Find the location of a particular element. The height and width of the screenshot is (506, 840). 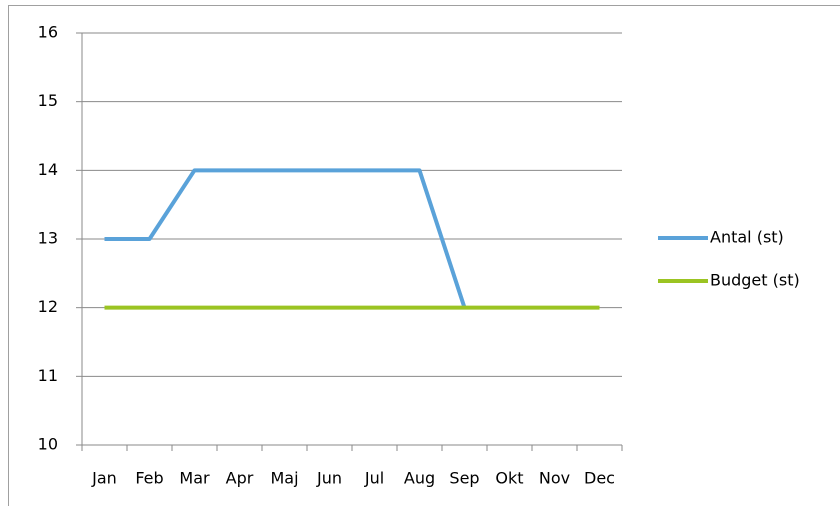

x-tick-label: Okt is located at coordinates (509, 478).